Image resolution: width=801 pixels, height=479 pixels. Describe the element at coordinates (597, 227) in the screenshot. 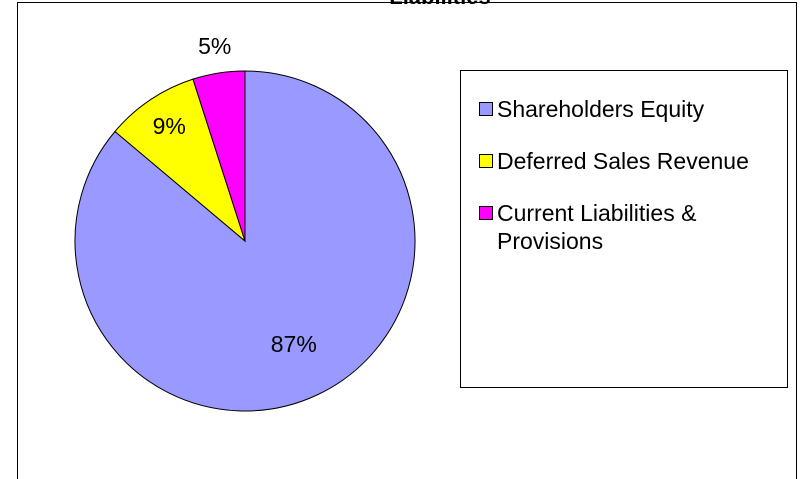

I see `legend-label: Current Liabilities & Provisions` at that location.